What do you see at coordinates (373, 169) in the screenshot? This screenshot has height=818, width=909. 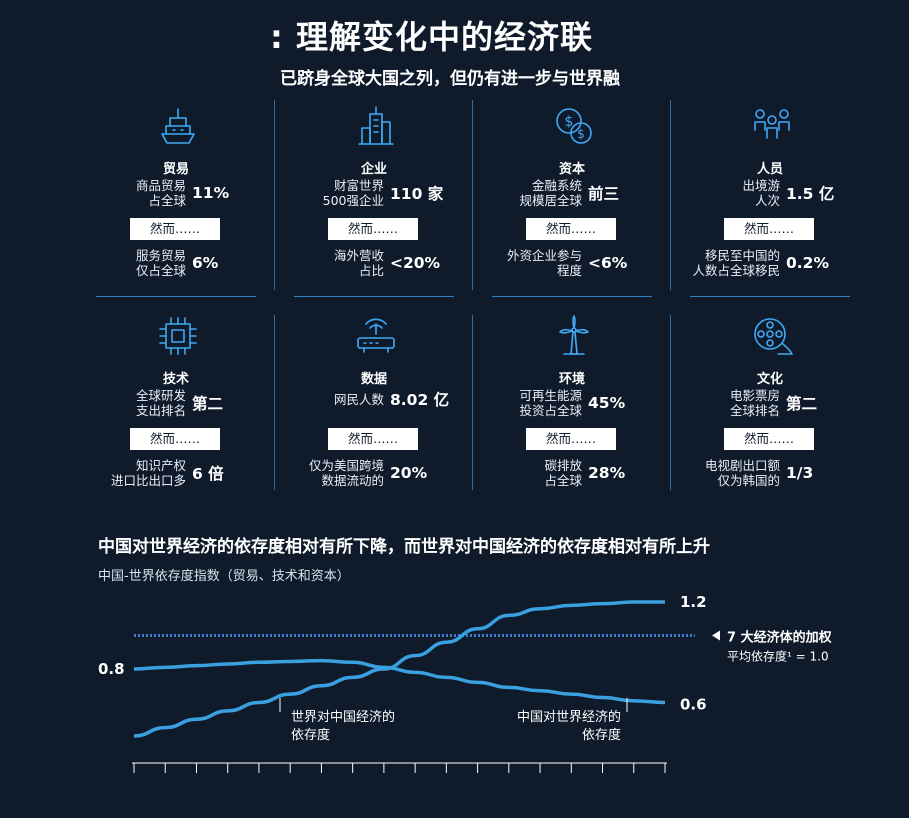 I see `category-label: 企业` at bounding box center [373, 169].